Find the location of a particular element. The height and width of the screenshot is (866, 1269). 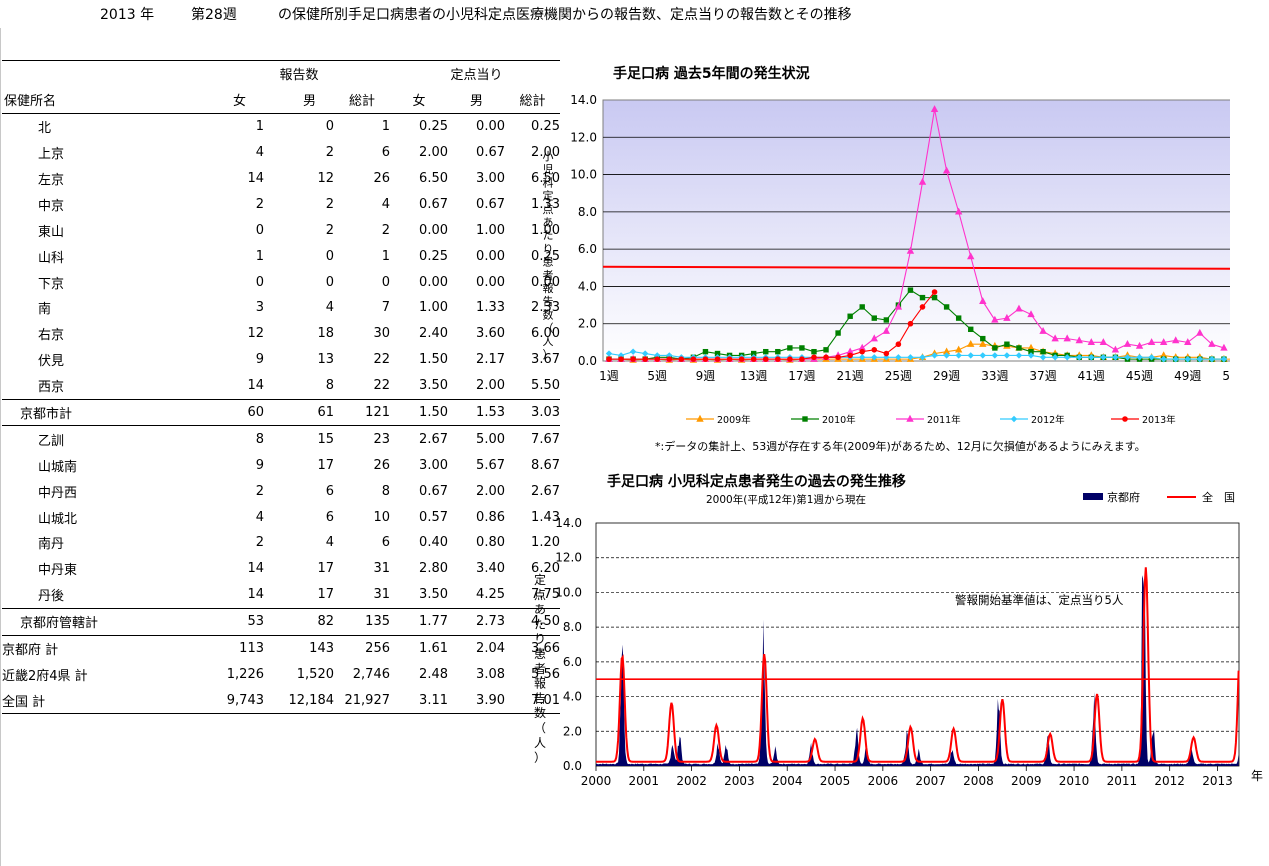

row-name: 京都府 計 is located at coordinates (30, 651).